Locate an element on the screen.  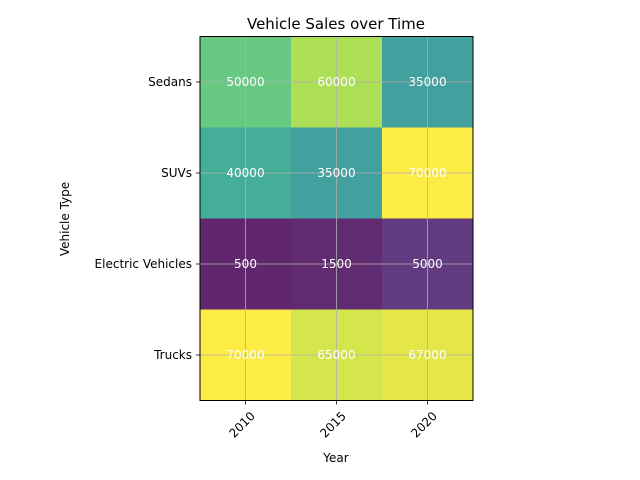
x-tick-label: 2010 is located at coordinates (241, 424).